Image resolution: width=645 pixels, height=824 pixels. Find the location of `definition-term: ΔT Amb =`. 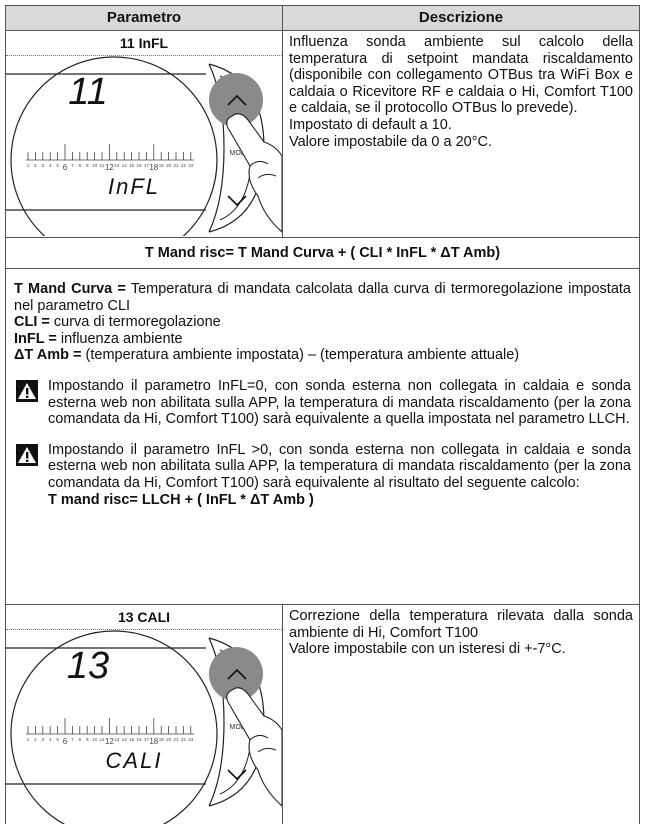

definition-term: ΔT Amb = is located at coordinates (48, 355).